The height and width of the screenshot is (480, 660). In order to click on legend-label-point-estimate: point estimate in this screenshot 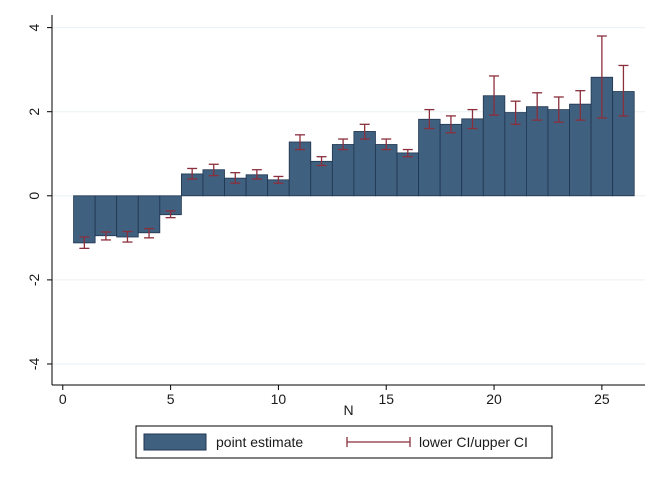, I will do `click(259, 442)`.